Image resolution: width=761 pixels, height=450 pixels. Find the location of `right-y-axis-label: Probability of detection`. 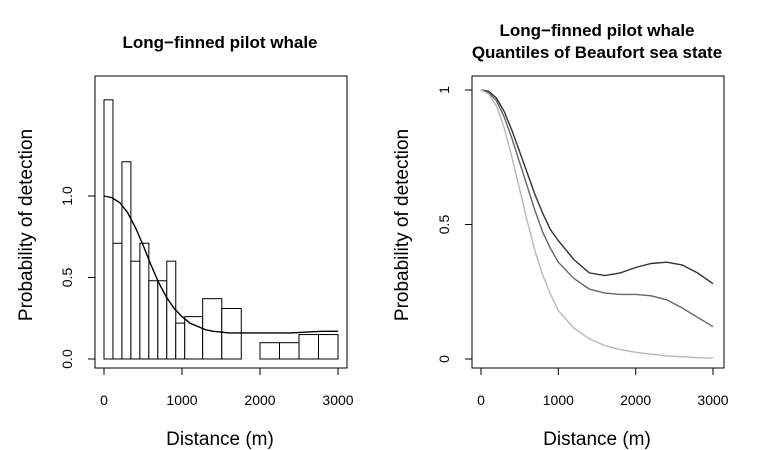

right-y-axis-label: Probability of detection is located at coordinates (402, 225).